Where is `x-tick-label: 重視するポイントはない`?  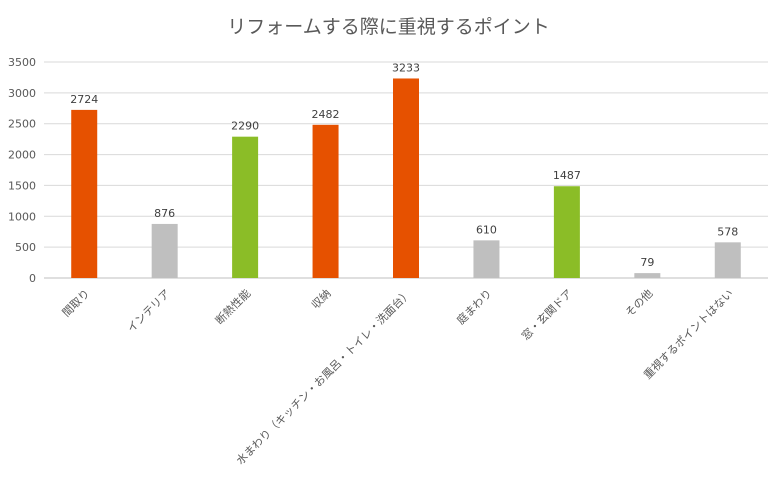 x-tick-label: 重視するポイントはない is located at coordinates (687, 333).